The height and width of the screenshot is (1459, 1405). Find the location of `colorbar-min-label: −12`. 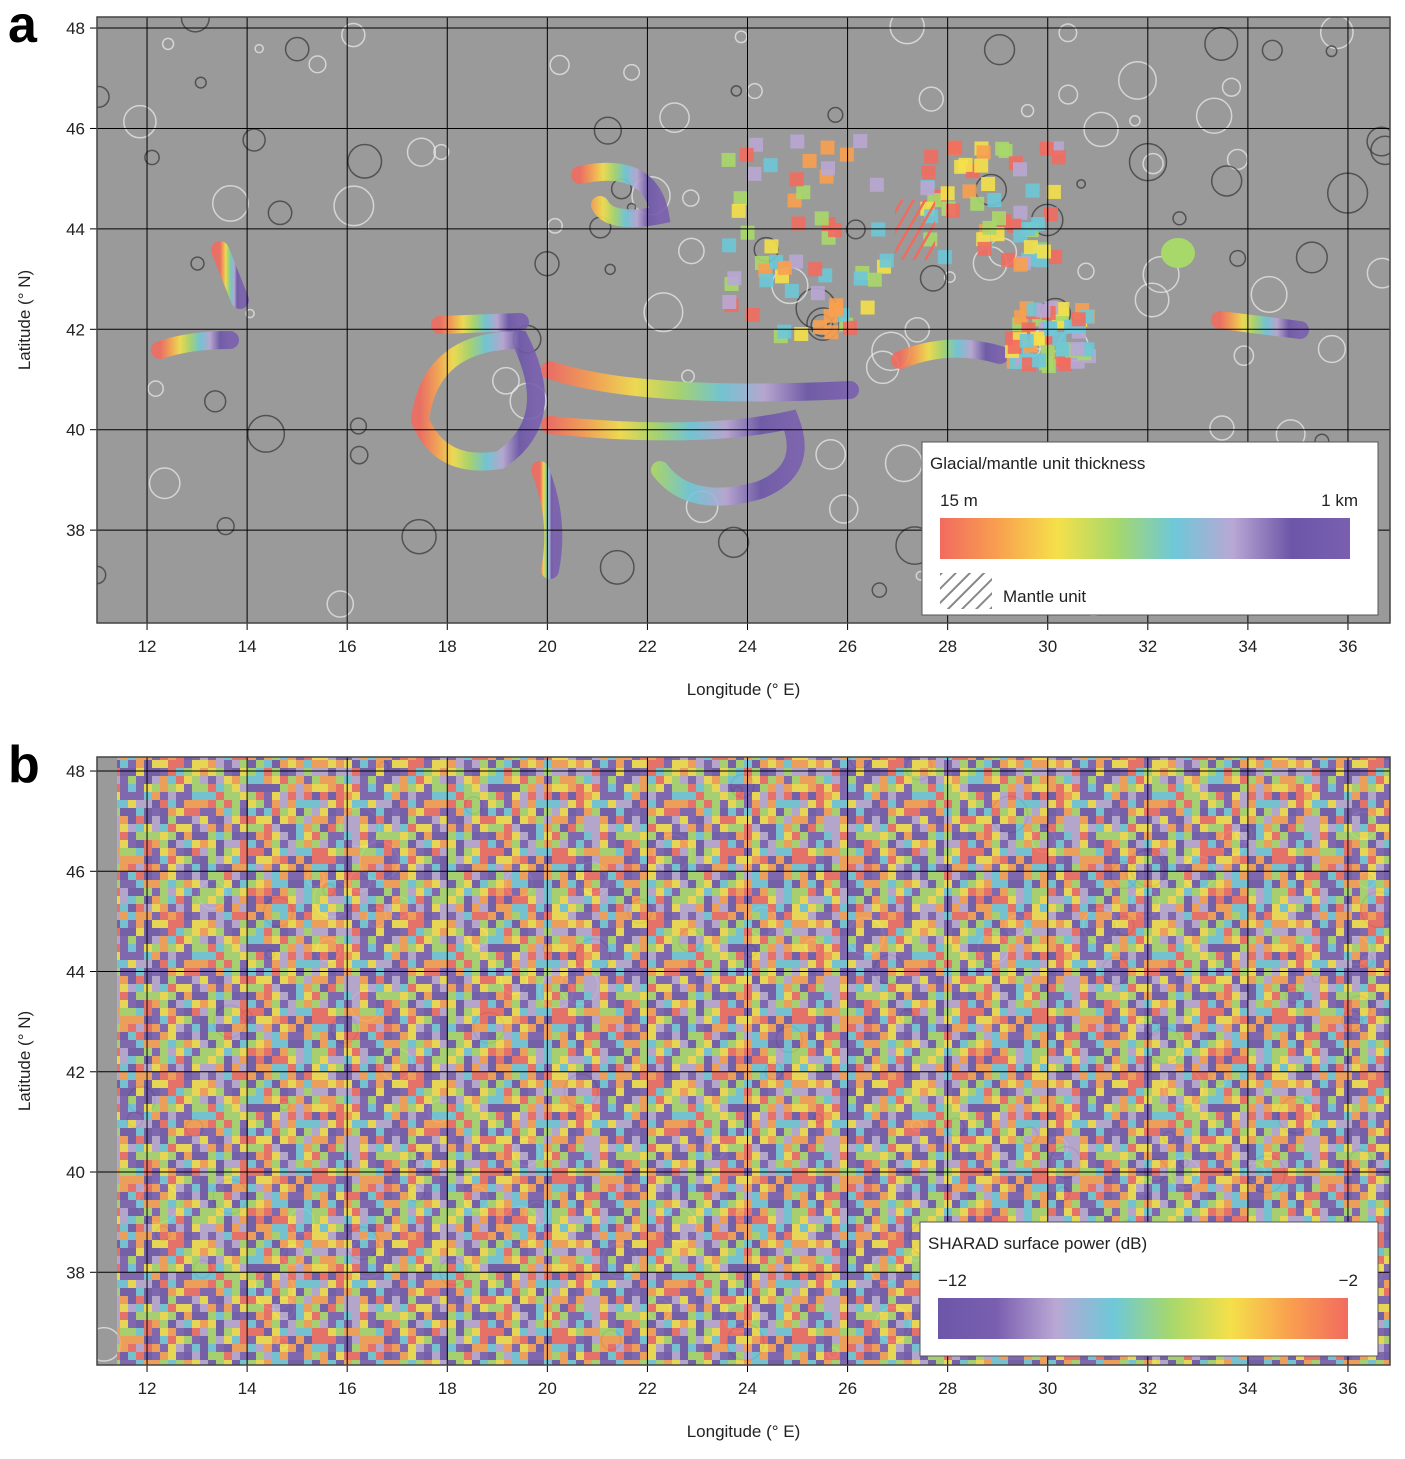

colorbar-min-label: −12 is located at coordinates (952, 1280).